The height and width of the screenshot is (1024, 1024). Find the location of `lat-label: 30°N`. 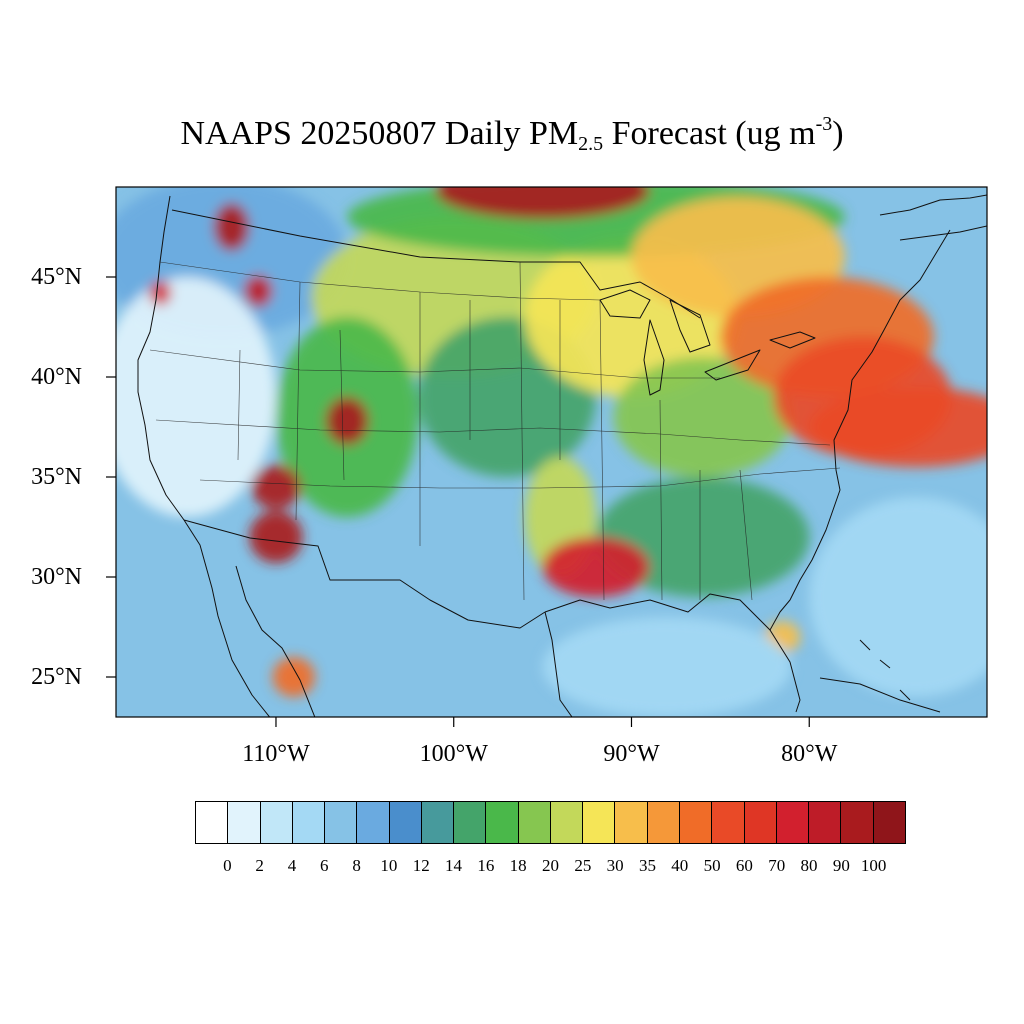

lat-label: 30°N is located at coordinates (56, 577).